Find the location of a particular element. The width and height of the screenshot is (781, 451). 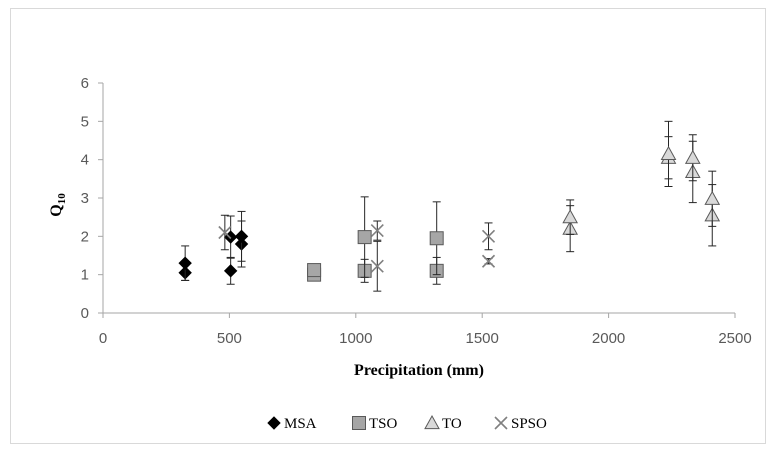

series-to is located at coordinates (641, 186).